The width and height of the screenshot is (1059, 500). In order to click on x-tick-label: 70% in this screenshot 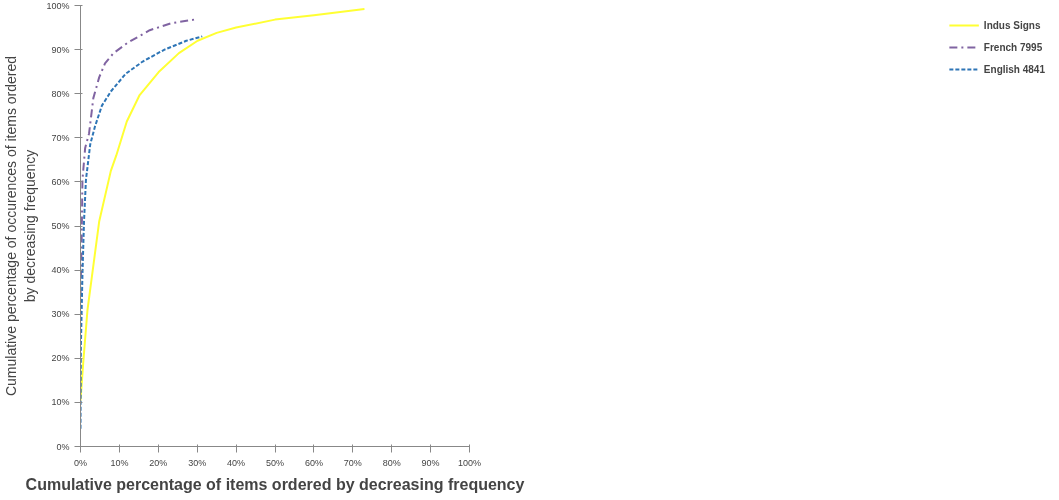, I will do `click(352, 462)`.